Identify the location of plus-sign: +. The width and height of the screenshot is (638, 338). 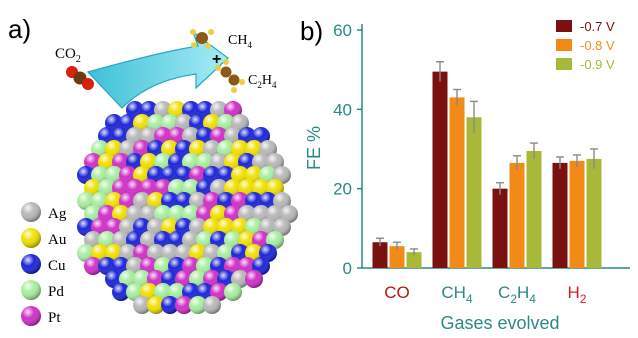
(216, 59).